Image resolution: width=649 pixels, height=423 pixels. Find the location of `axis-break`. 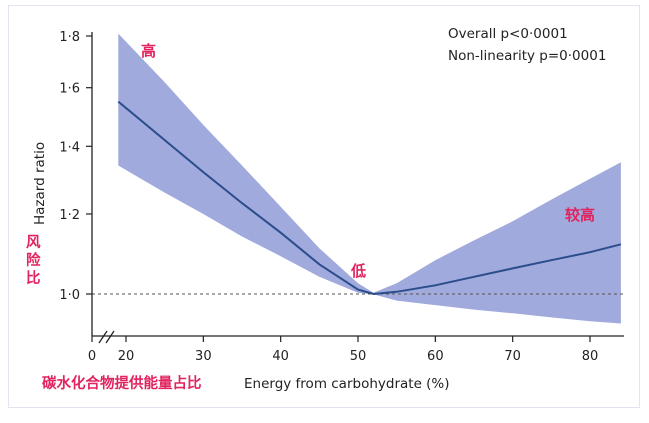

axis-break is located at coordinates (106, 337).